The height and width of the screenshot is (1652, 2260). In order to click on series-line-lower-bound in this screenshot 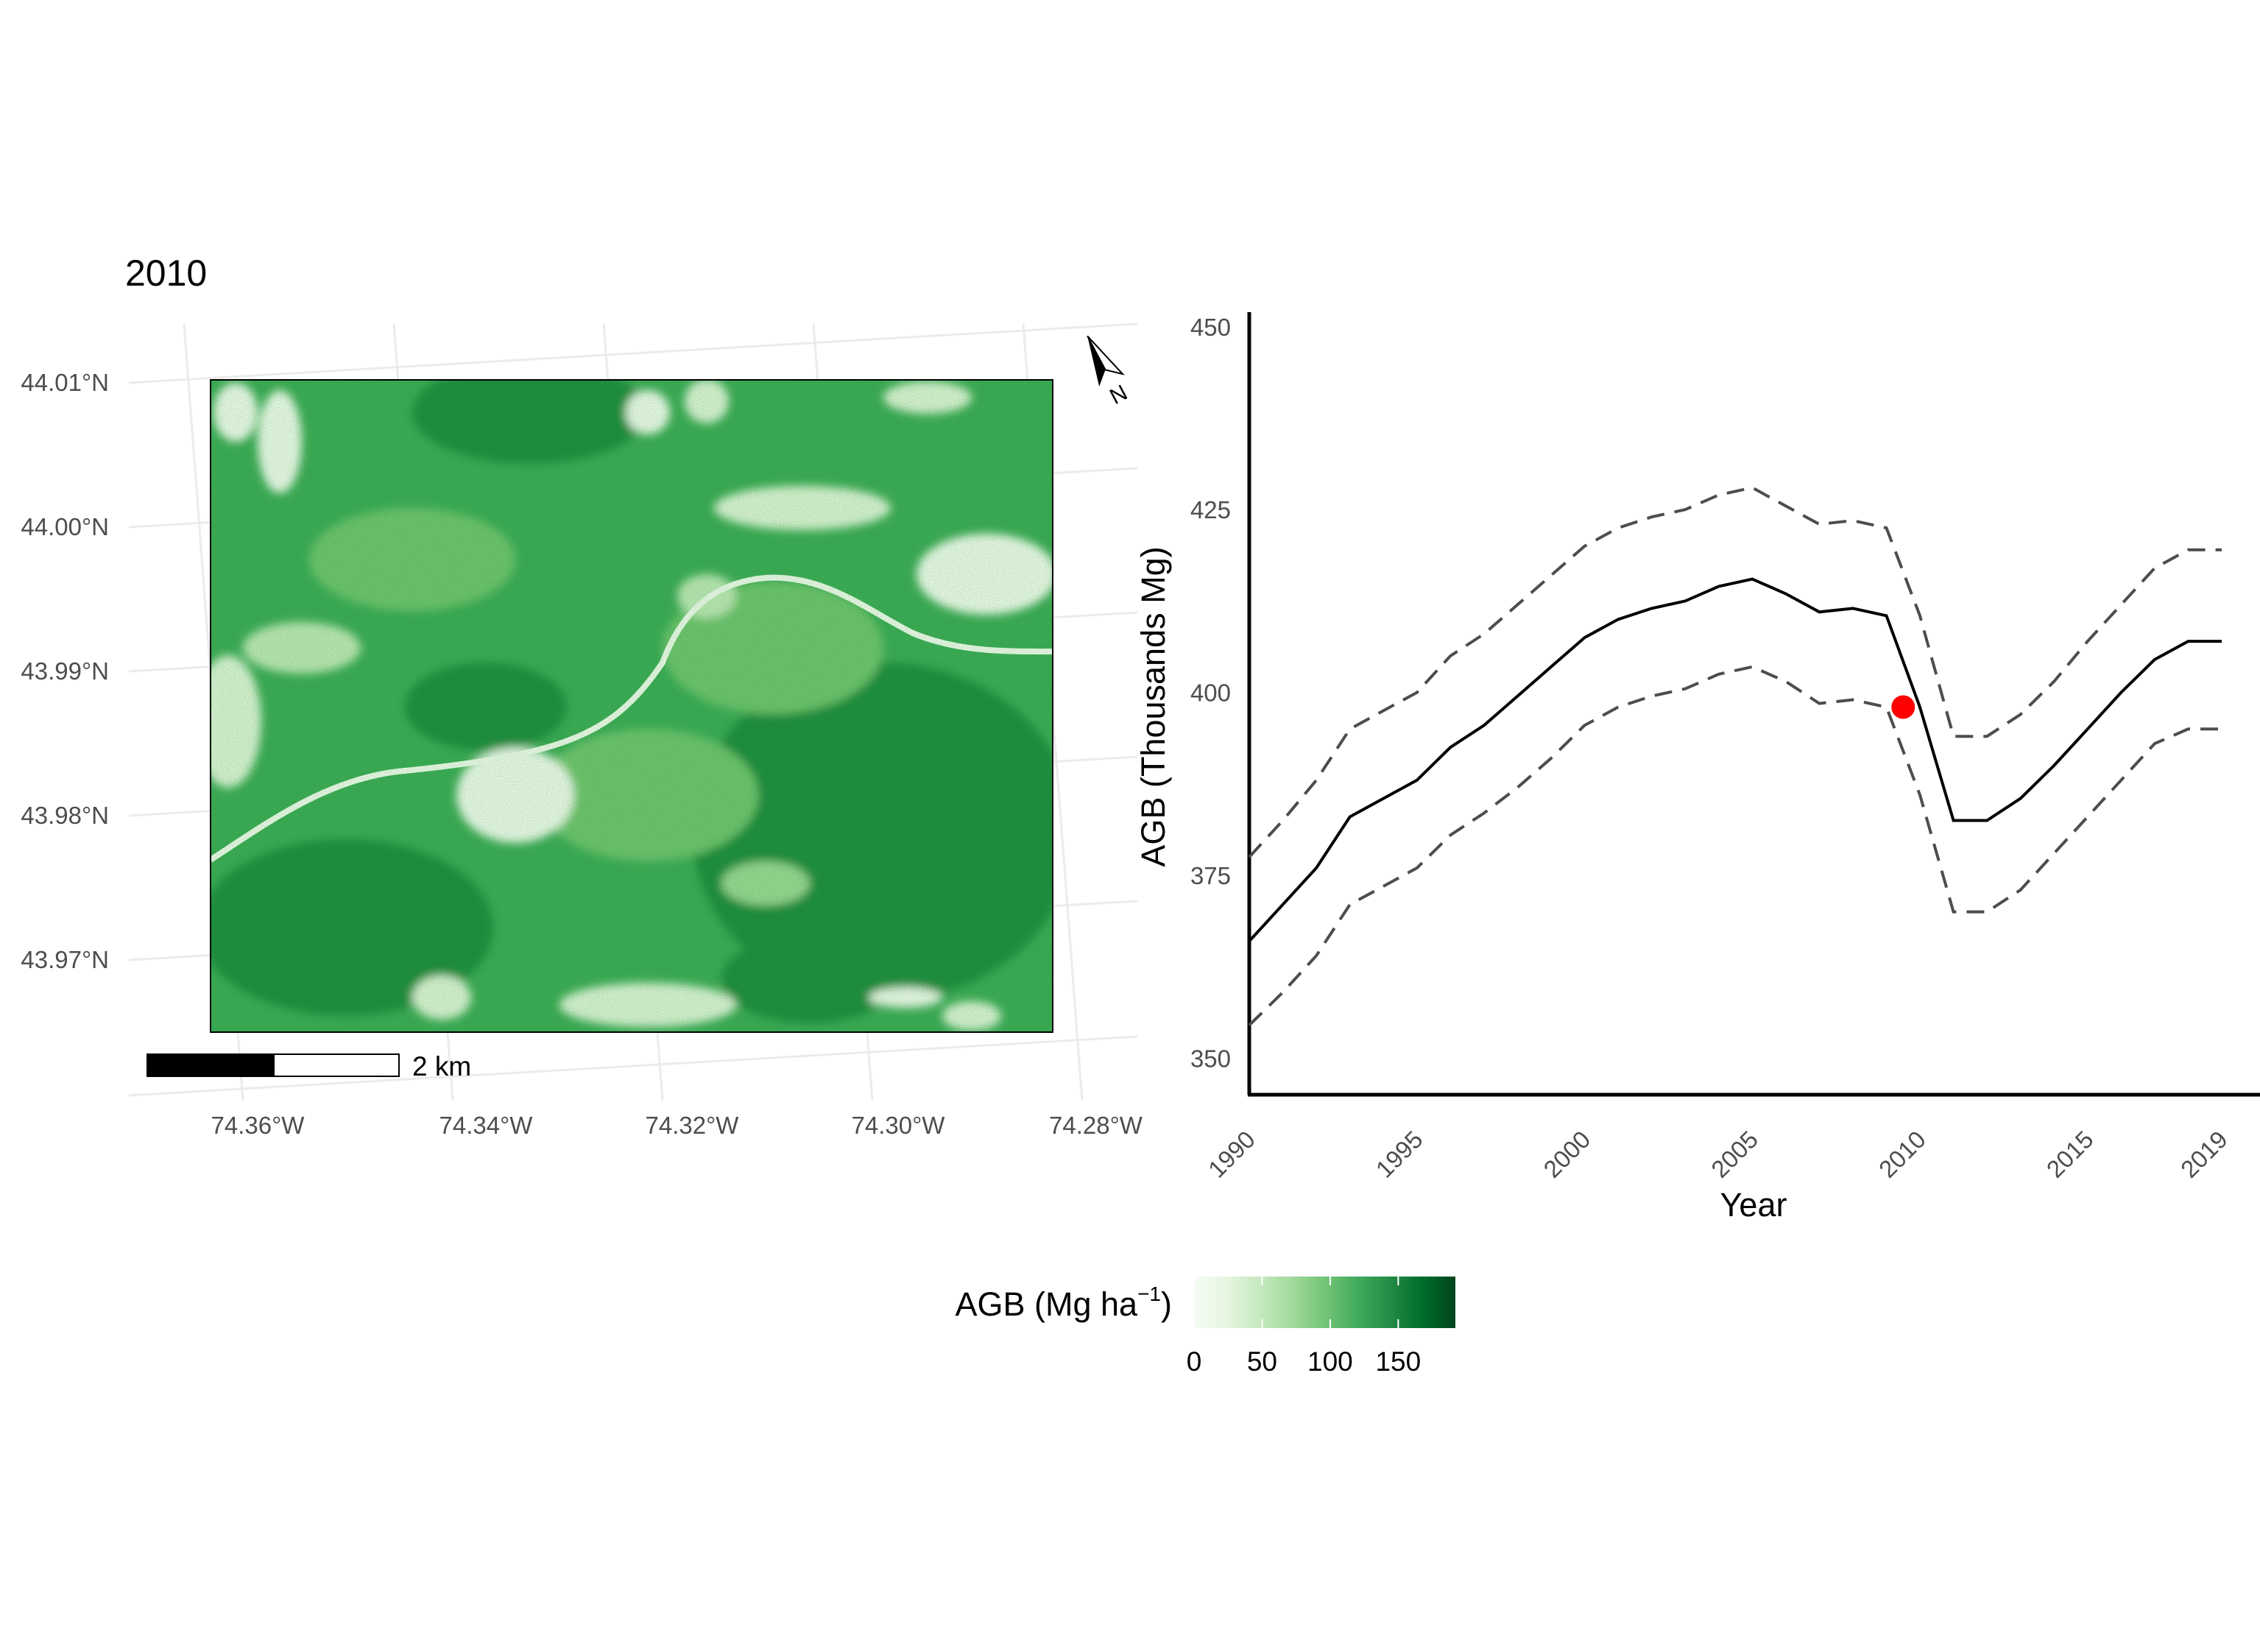, I will do `click(1735, 846)`.